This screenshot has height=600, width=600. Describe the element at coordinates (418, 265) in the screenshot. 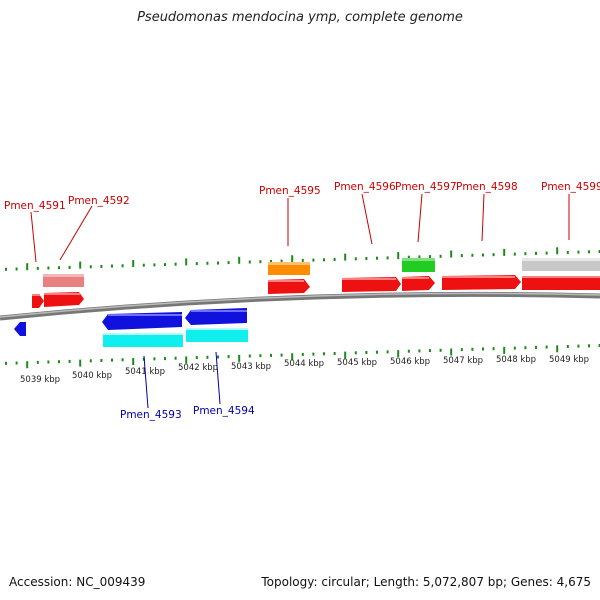

I see `feature-pmen-4597-pseudo` at that location.